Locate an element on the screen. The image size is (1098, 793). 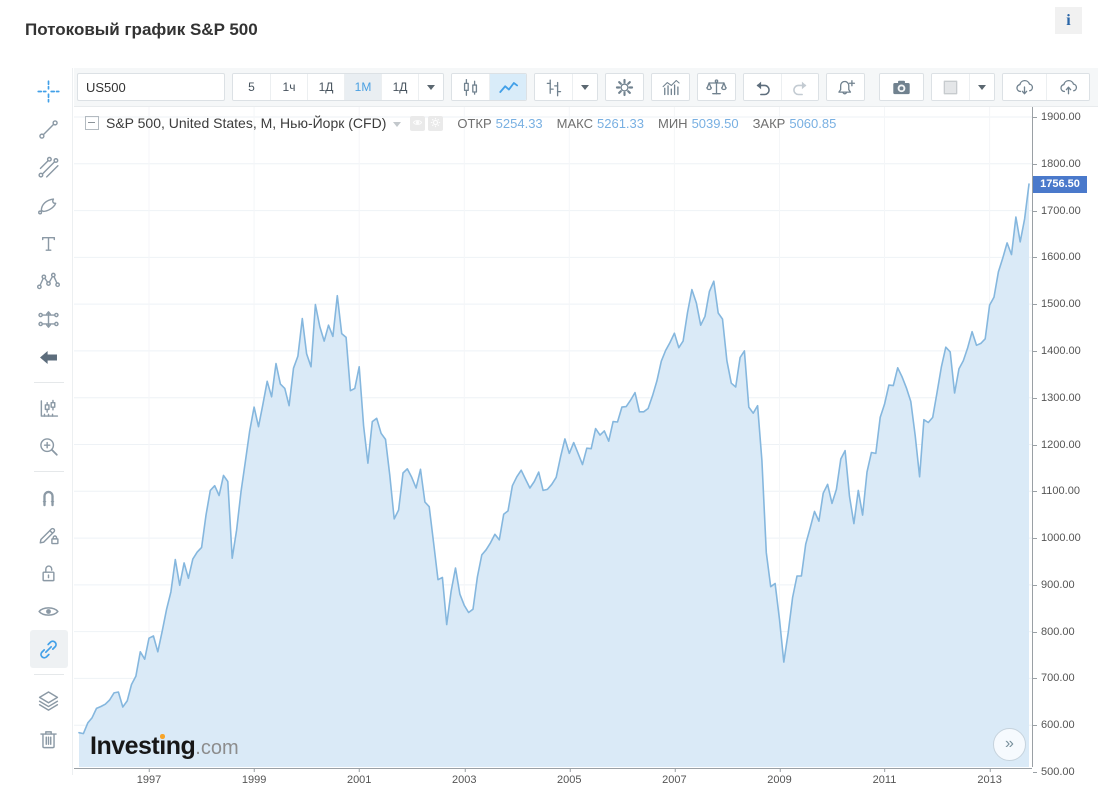
gann-fibonacci-tool-button is located at coordinates (49, 167).